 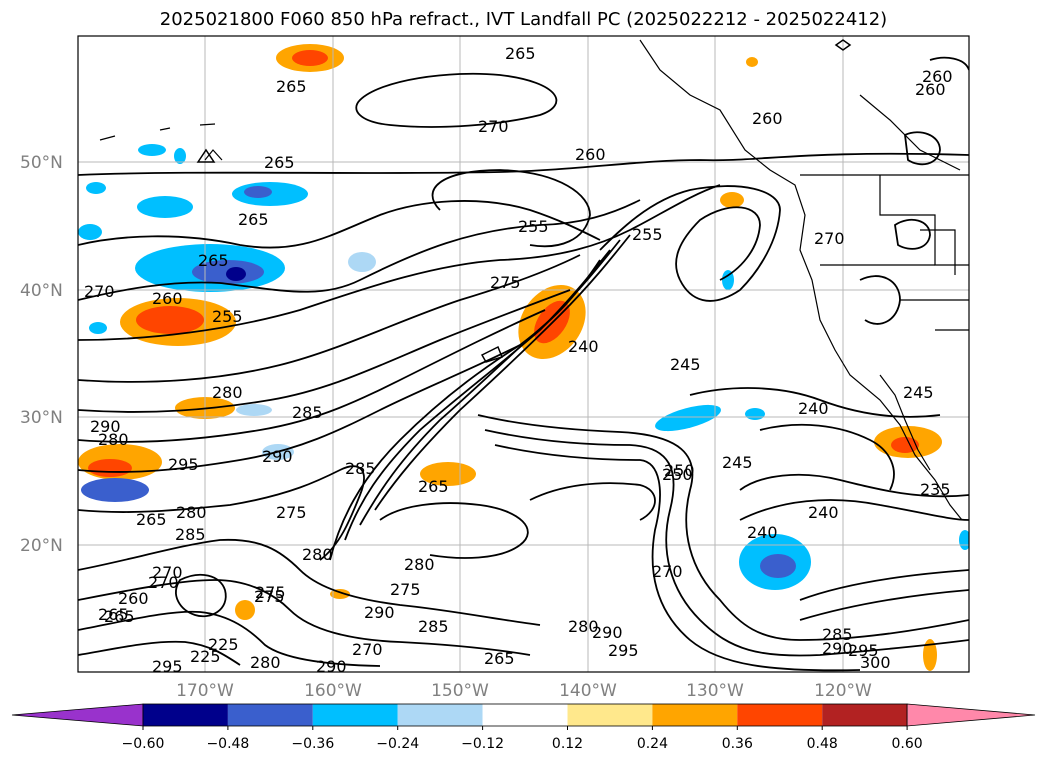 I want to click on lat-label-30n: 30°N, so click(x=41, y=418).